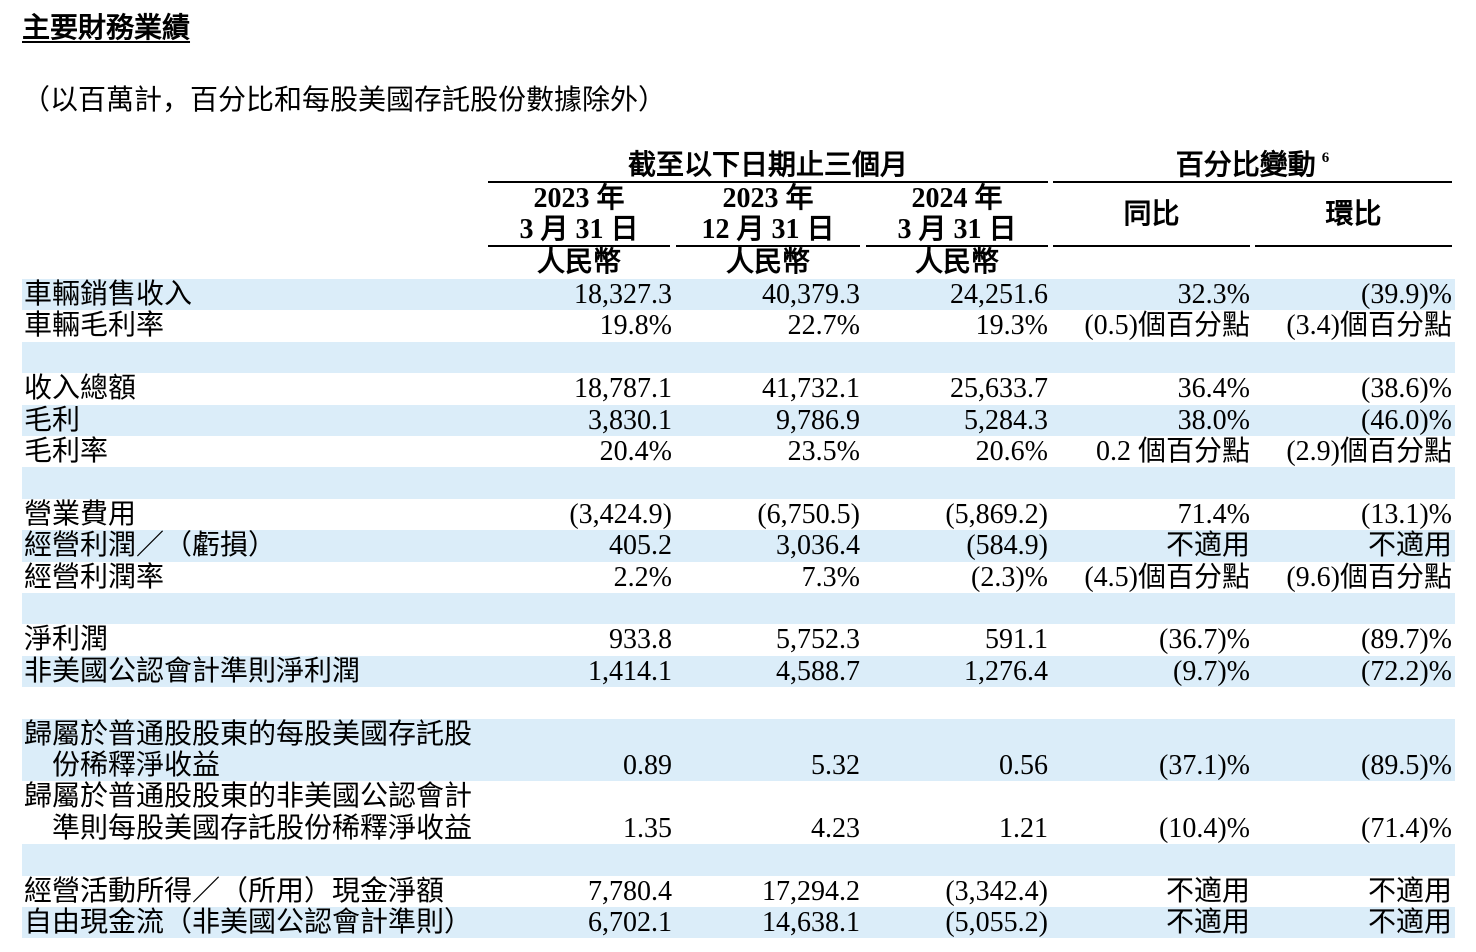  Describe the element at coordinates (248, 734) in the screenshot. I see `row-label-line: 歸屬於普通股股東的每股美國存託股` at that location.